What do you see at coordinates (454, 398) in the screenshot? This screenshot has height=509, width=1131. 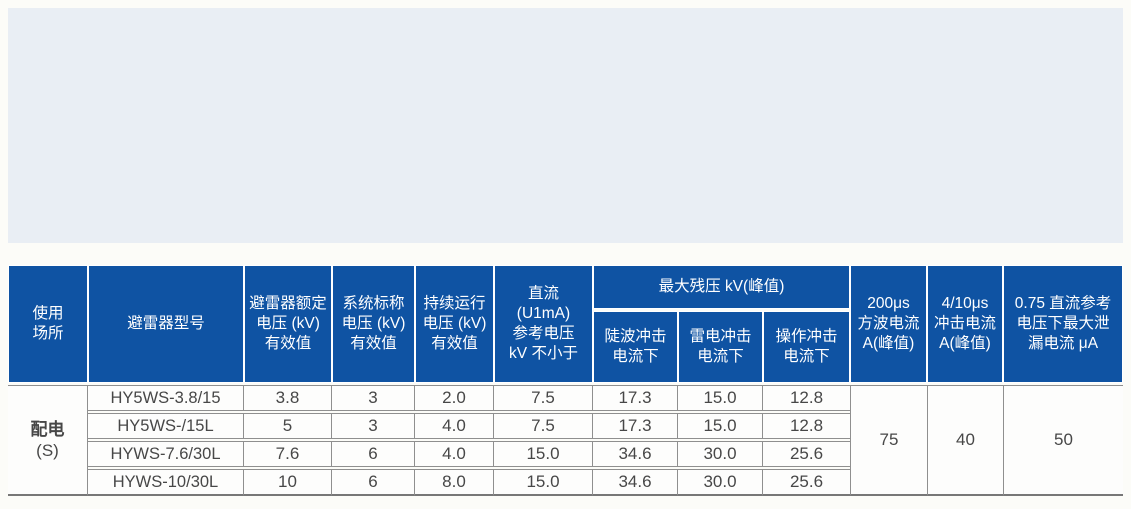 I see `cell-continuous-voltage: 2.0` at bounding box center [454, 398].